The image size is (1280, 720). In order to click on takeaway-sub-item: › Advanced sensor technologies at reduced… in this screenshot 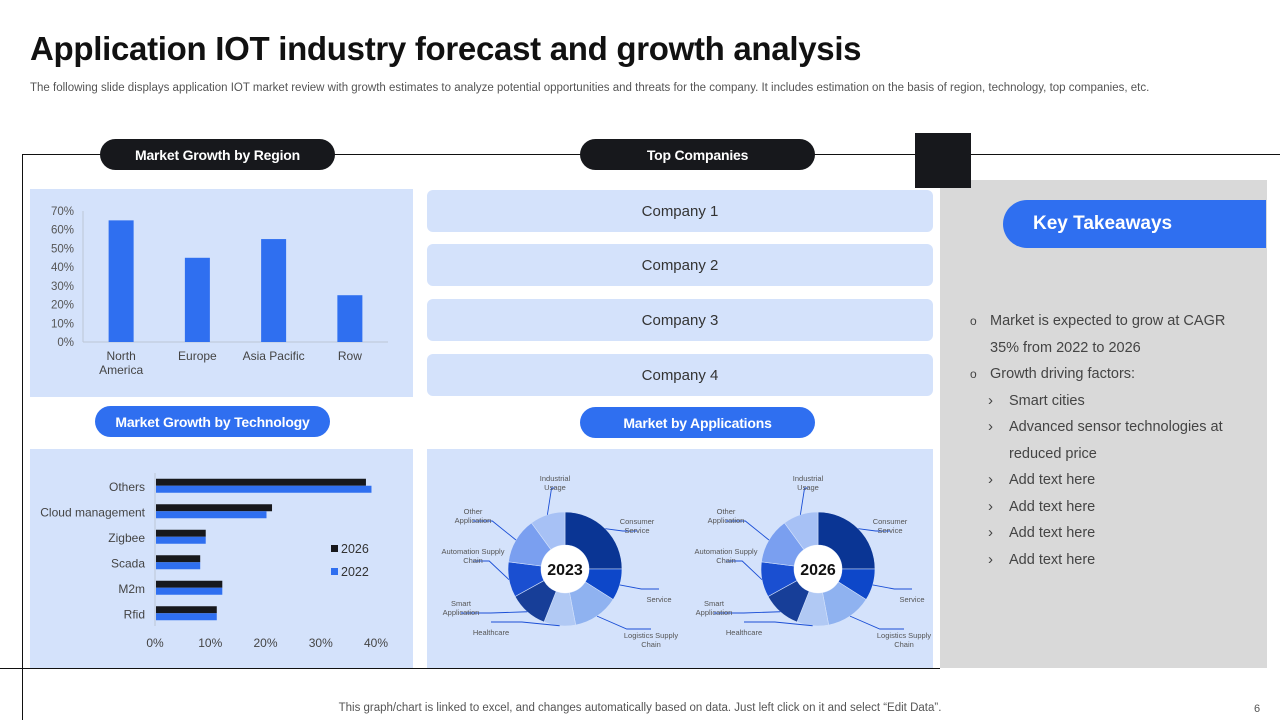, I will do `click(1110, 440)`.